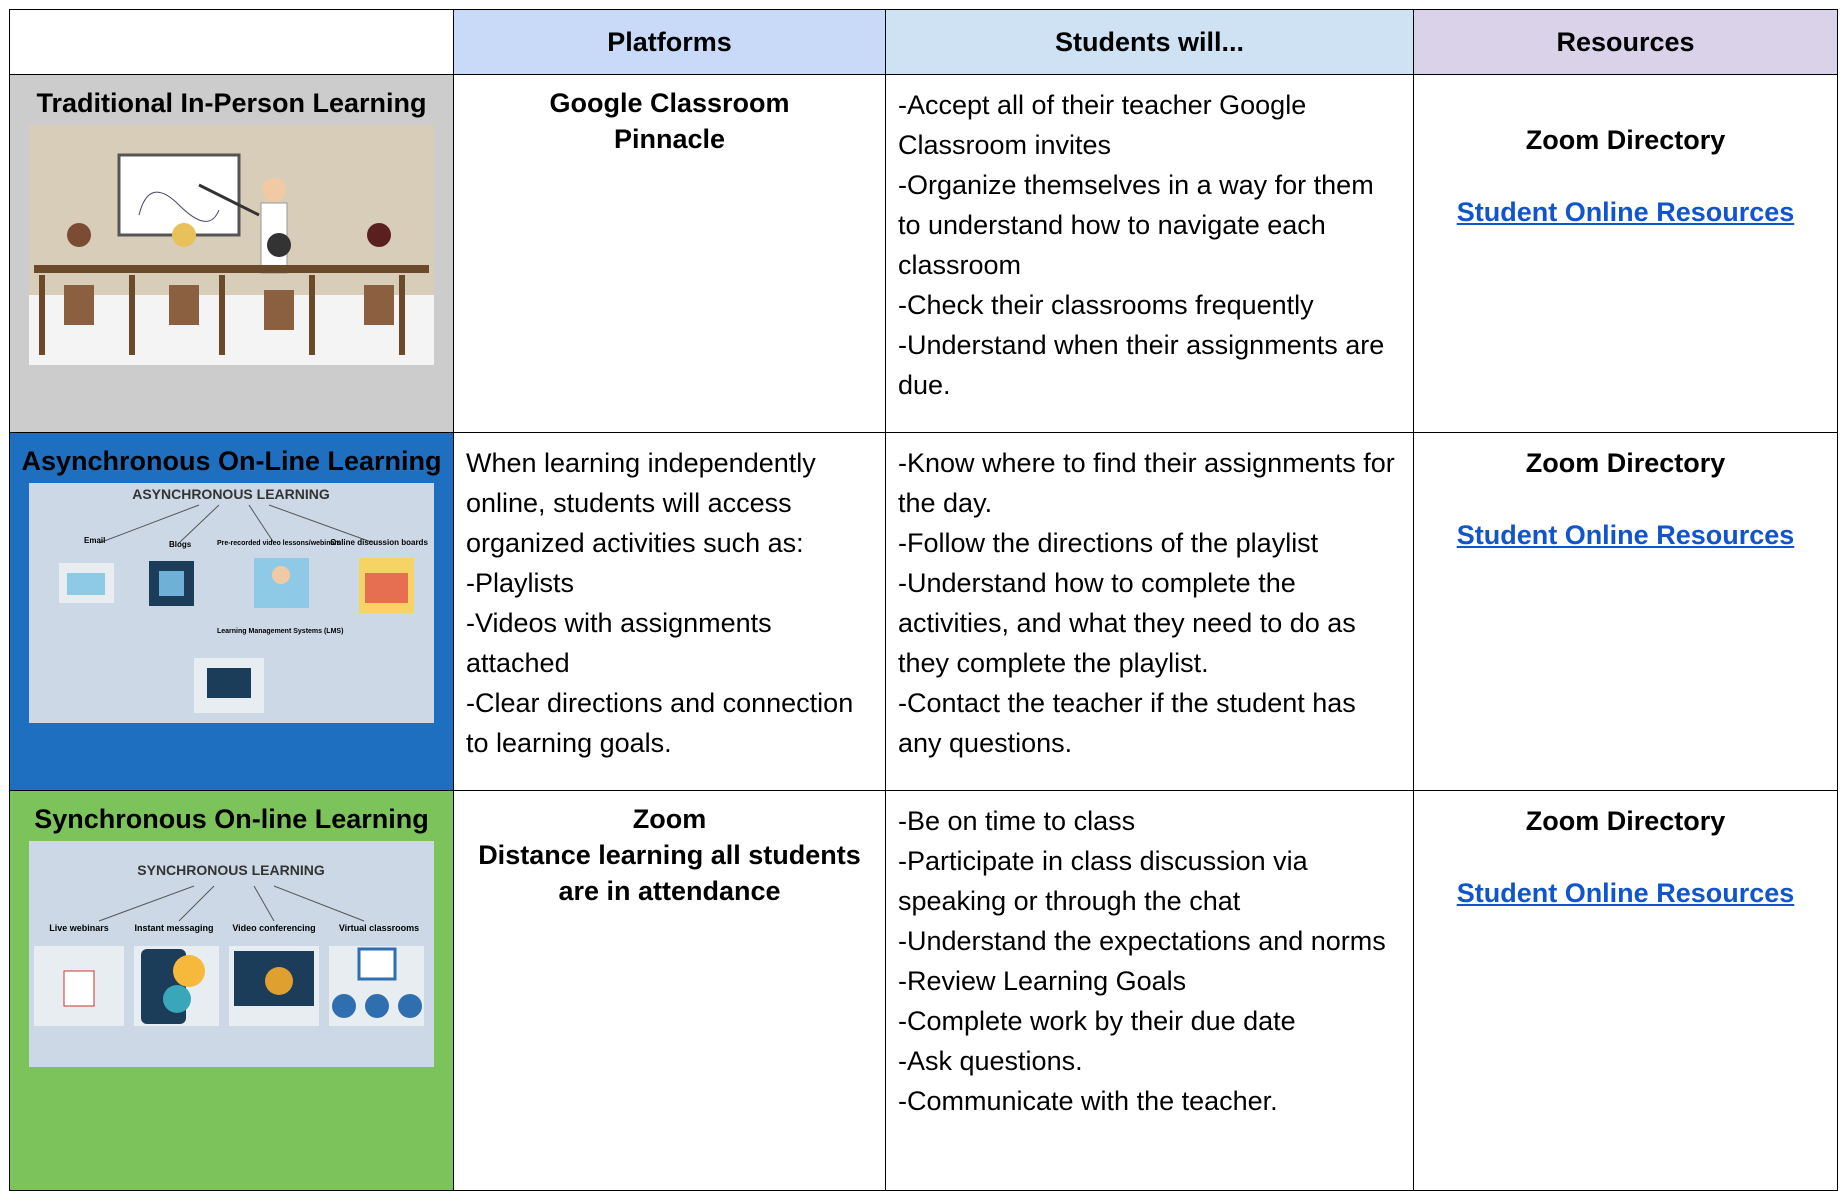 This screenshot has width=1845, height=1191. Describe the element at coordinates (669, 103) in the screenshot. I see `platform: Google Classroom` at that location.